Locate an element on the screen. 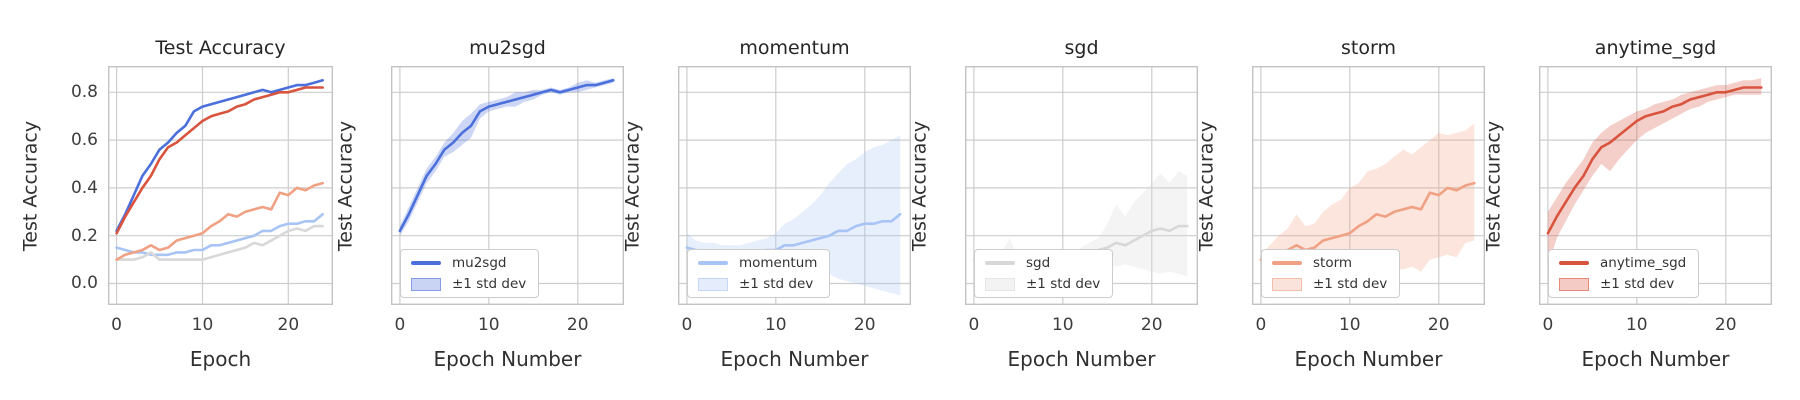  series-line-sgd is located at coordinates (219, 242).